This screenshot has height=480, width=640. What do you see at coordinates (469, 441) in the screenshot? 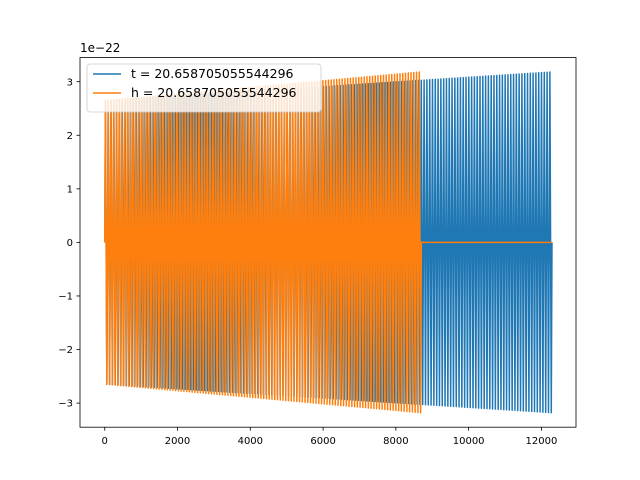
I see `x-tick-label: 10000` at bounding box center [469, 441].